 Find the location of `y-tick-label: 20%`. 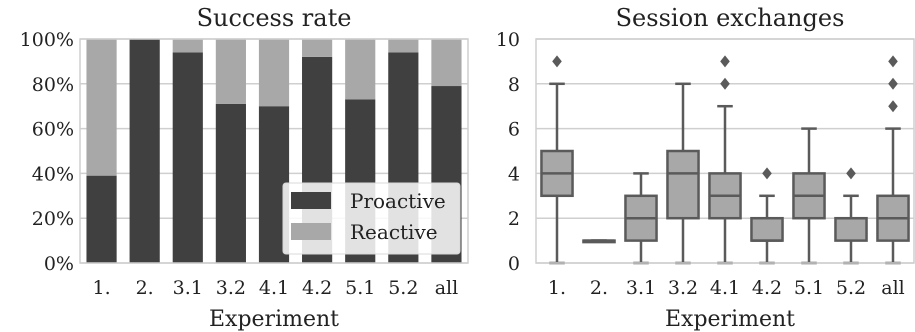

y-tick-label: 20% is located at coordinates (53, 219).